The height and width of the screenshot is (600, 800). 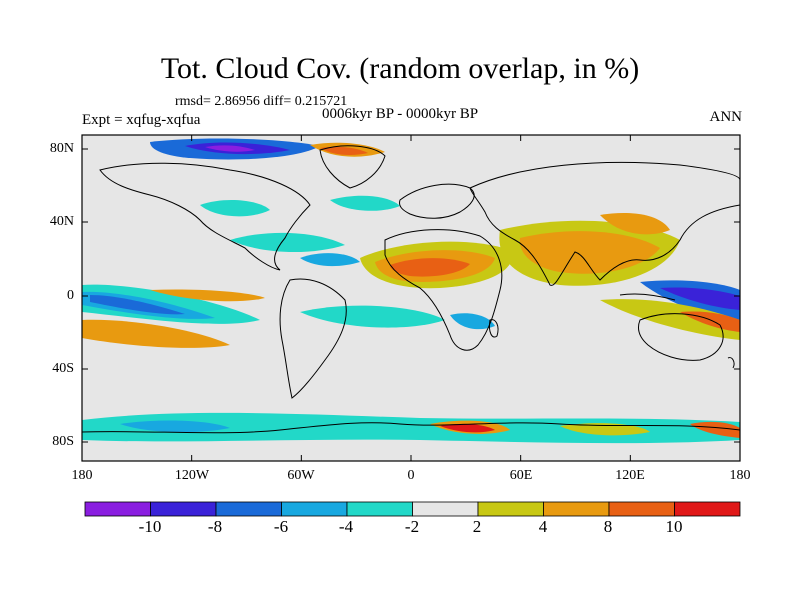 I want to click on anomaly-antarctic-core, so click(x=467, y=428).